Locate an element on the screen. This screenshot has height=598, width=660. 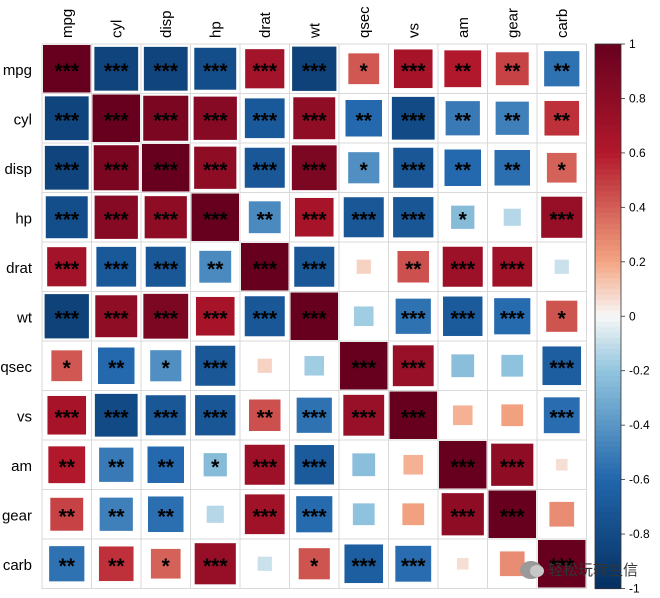
sig-label-carb-hp: *** is located at coordinates (215, 566).